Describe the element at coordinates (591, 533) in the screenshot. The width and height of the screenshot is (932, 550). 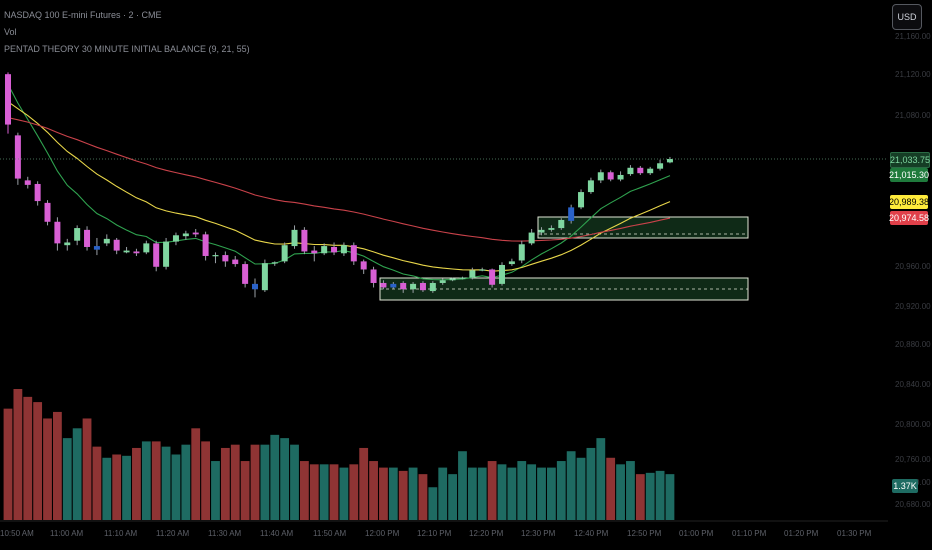
I see `time-tick: 12:40 PM` at that location.